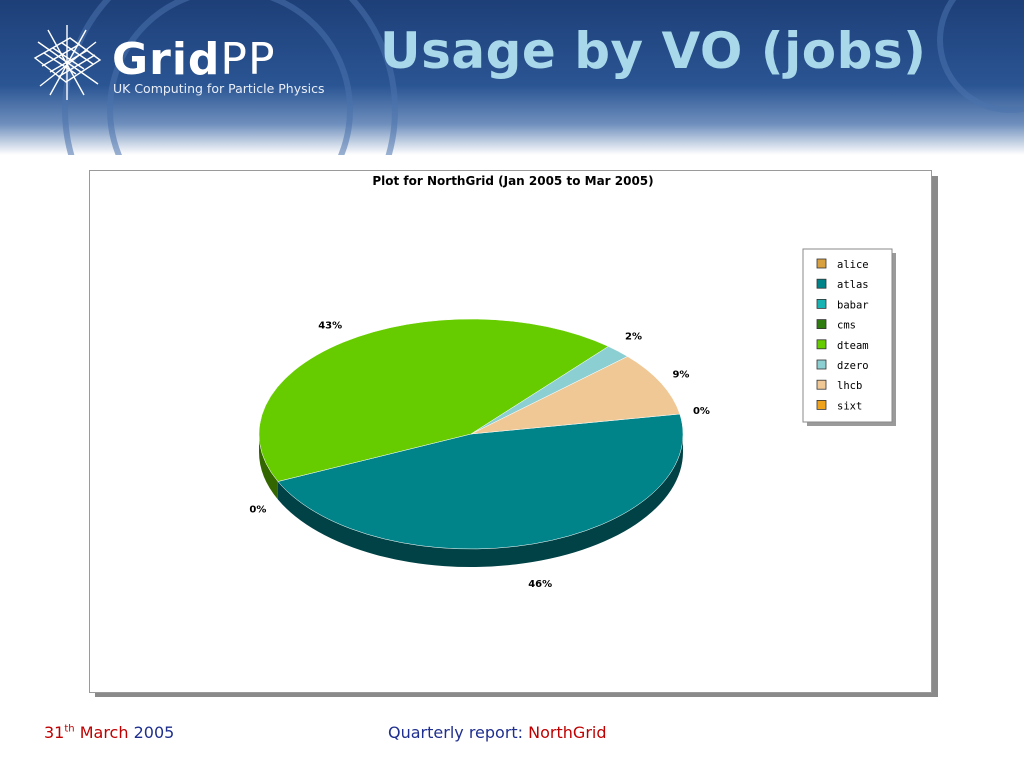  Describe the element at coordinates (567, 732) in the screenshot. I see `report-site: NorthGrid` at that location.